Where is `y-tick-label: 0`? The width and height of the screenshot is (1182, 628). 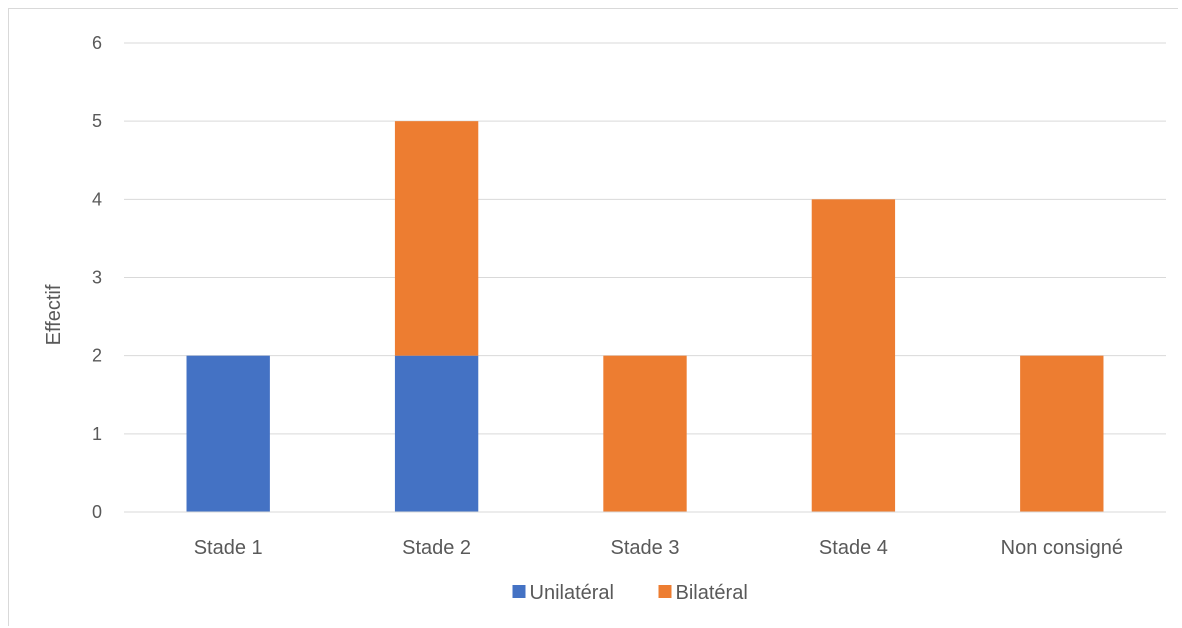 y-tick-label: 0 is located at coordinates (97, 512).